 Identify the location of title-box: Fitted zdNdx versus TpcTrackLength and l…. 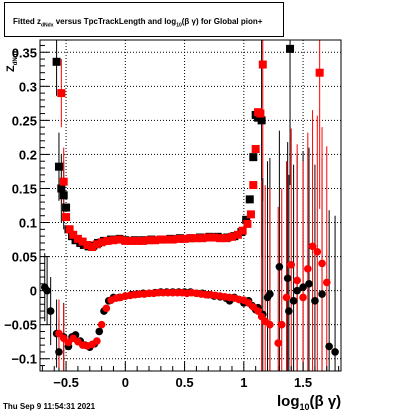
(144, 19).